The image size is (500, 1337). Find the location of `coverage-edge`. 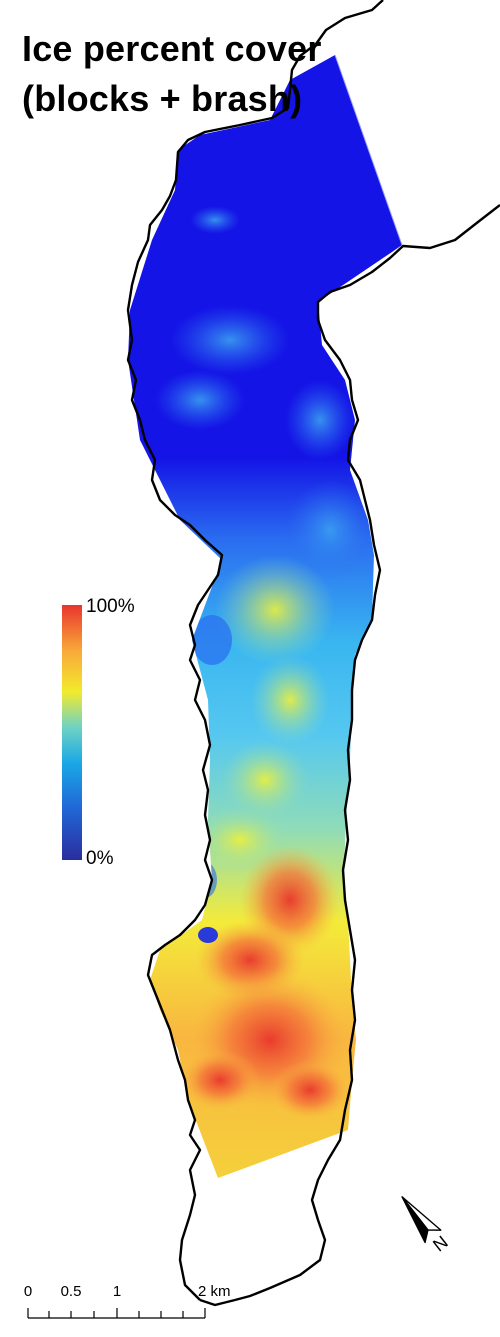

coverage-edge is located at coordinates (368, 150).